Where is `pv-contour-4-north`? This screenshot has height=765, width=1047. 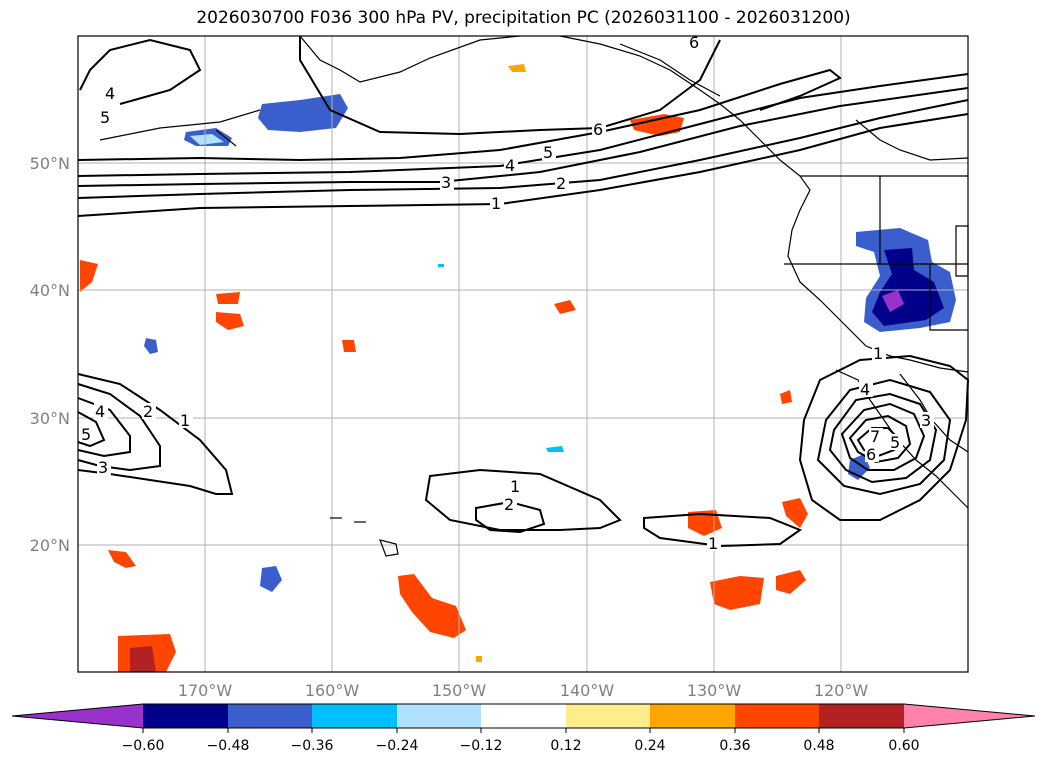
pv-contour-4-north is located at coordinates (523, 125).